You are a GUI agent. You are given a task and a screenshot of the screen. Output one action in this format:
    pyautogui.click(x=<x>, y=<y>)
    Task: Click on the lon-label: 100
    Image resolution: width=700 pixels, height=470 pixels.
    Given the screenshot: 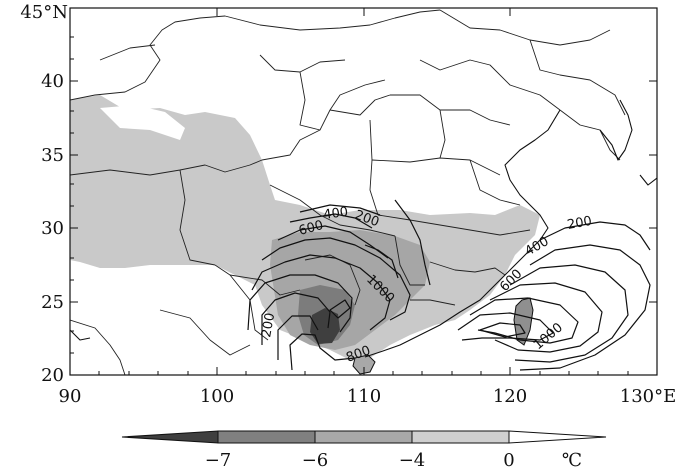 What is the action you would take?
    pyautogui.click(x=217, y=396)
    